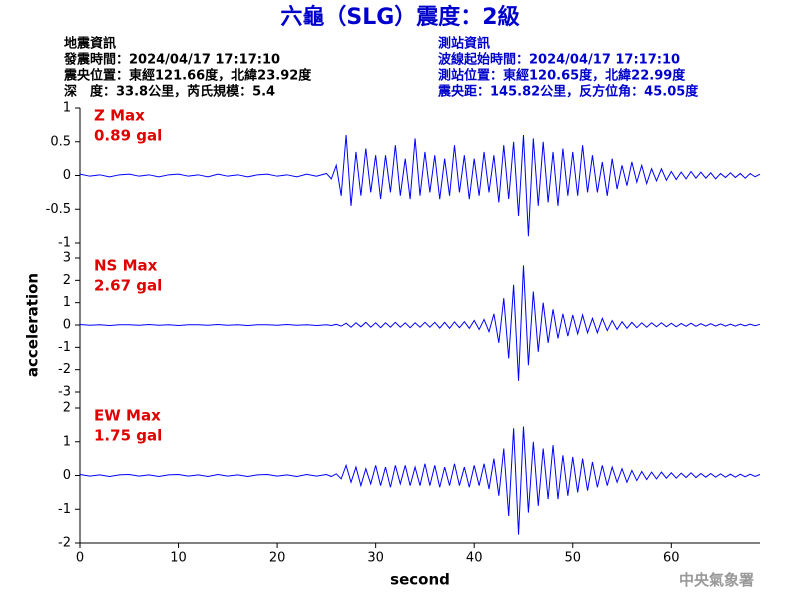 The image size is (800, 600). Describe the element at coordinates (375, 558) in the screenshot. I see `x-tick-label: 30` at that location.